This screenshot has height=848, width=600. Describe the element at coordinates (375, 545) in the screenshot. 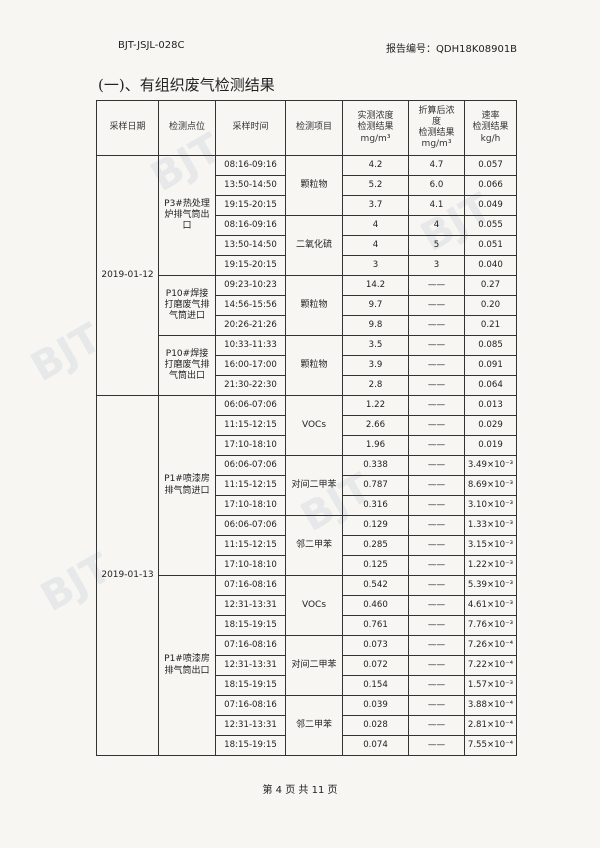

I see `measured-concentration: 0.285` at that location.